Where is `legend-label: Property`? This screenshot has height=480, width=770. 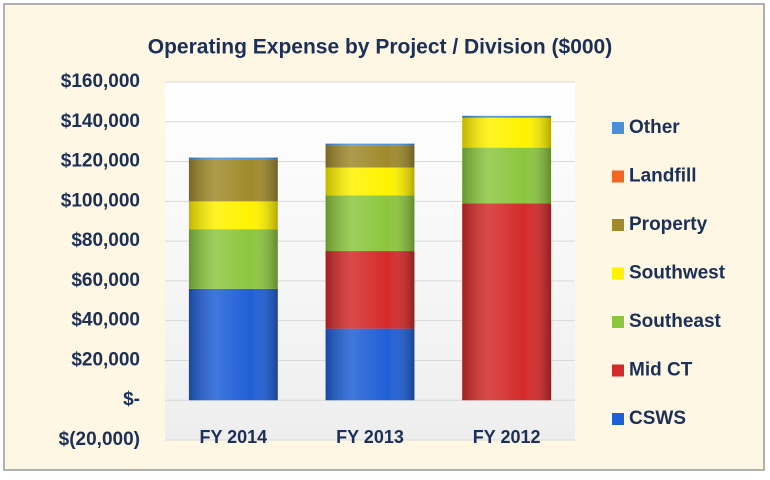
legend-label: Property is located at coordinates (668, 224).